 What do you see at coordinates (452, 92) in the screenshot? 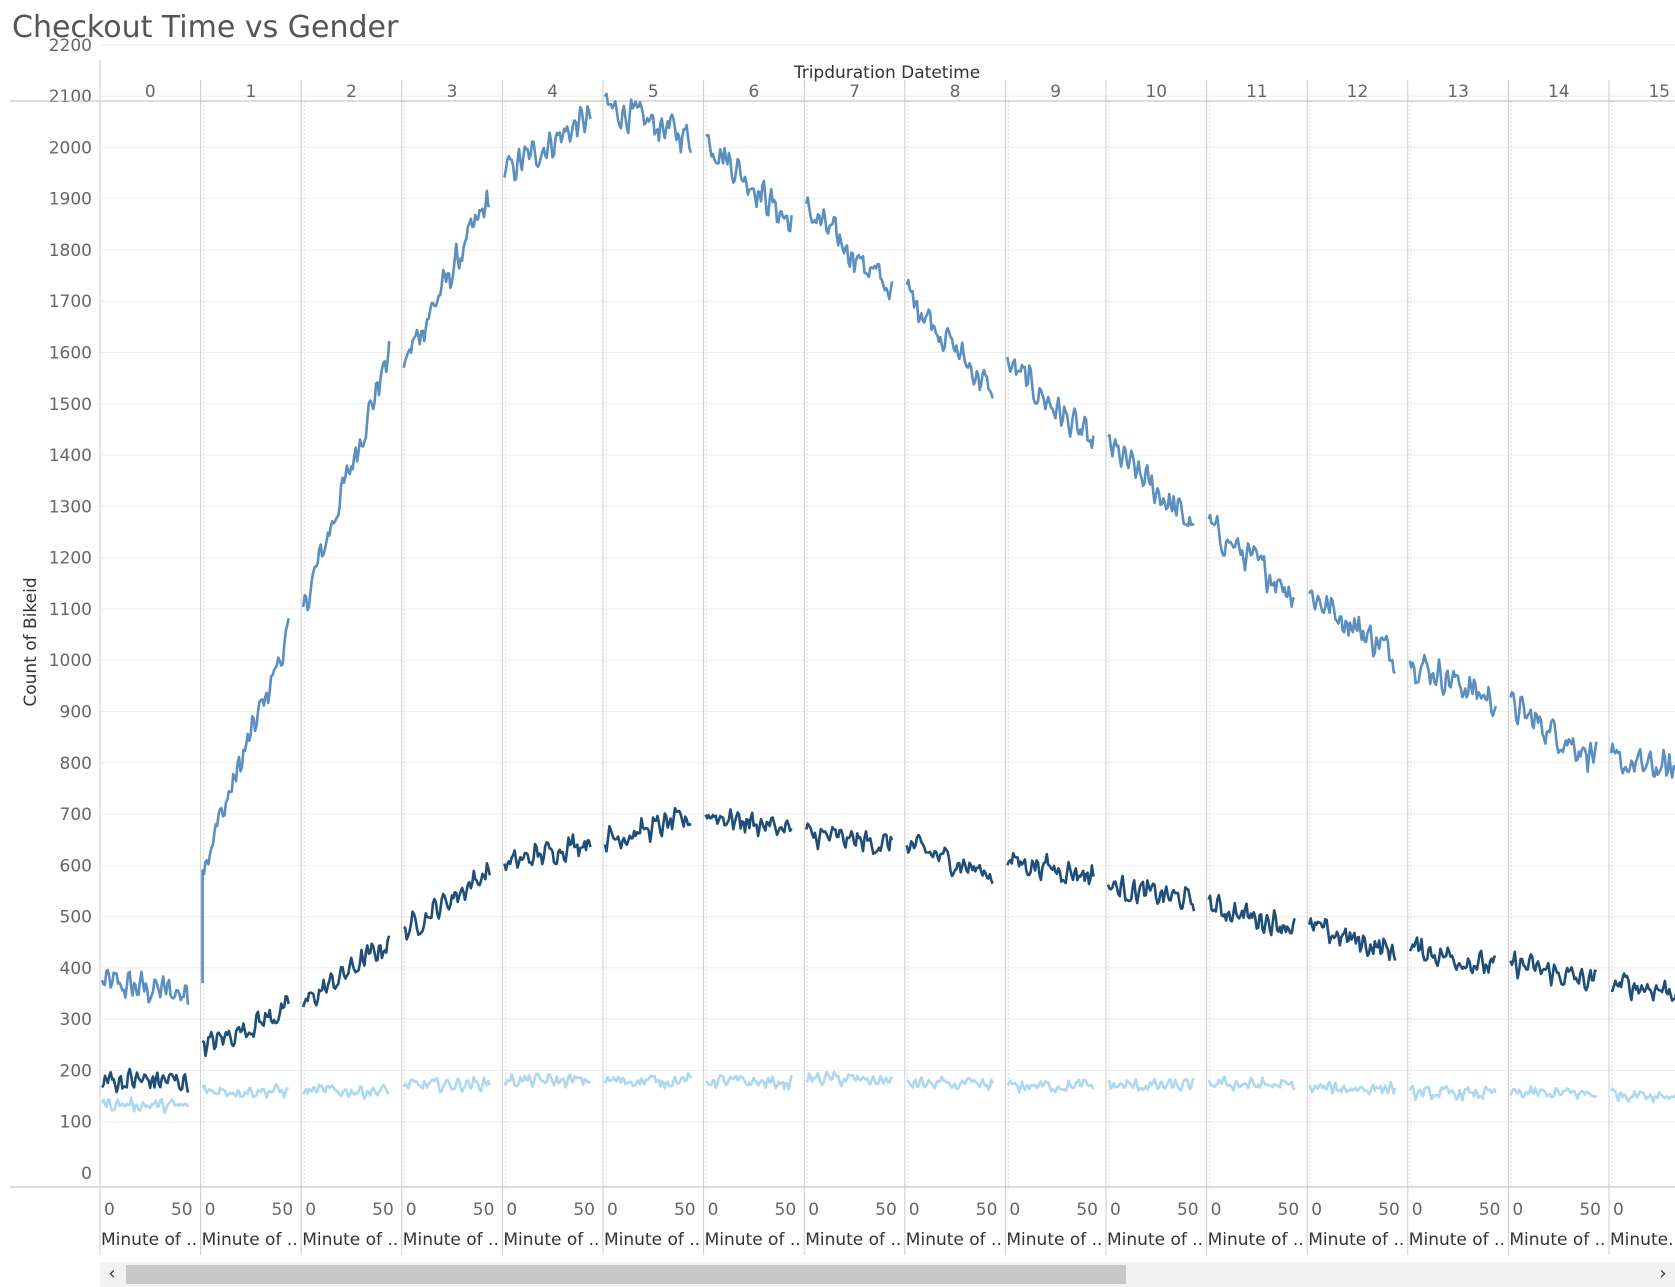
I see `pane-header-3: 3` at bounding box center [452, 92].